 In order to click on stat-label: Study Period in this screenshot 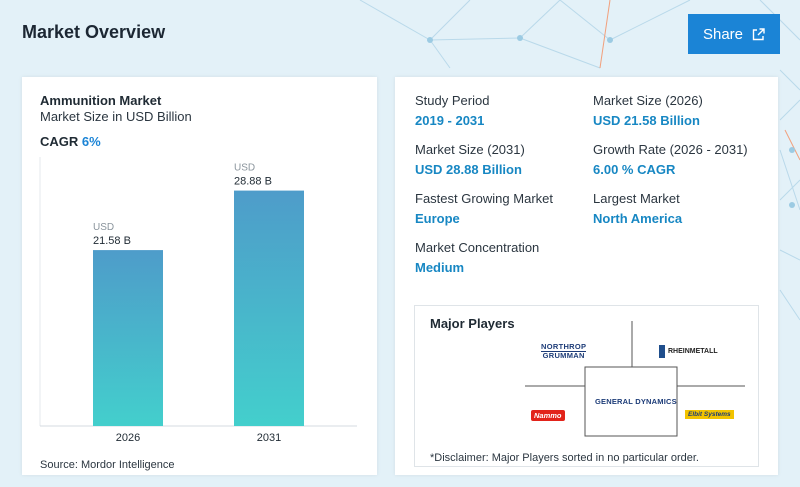, I will do `click(452, 100)`.